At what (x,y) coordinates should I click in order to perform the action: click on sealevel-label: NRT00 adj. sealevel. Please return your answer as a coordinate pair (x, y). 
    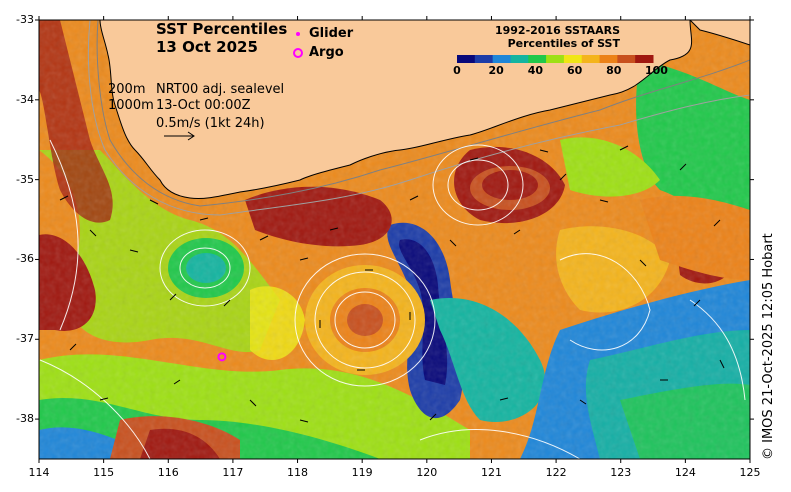
    Looking at the image, I should click on (220, 89).